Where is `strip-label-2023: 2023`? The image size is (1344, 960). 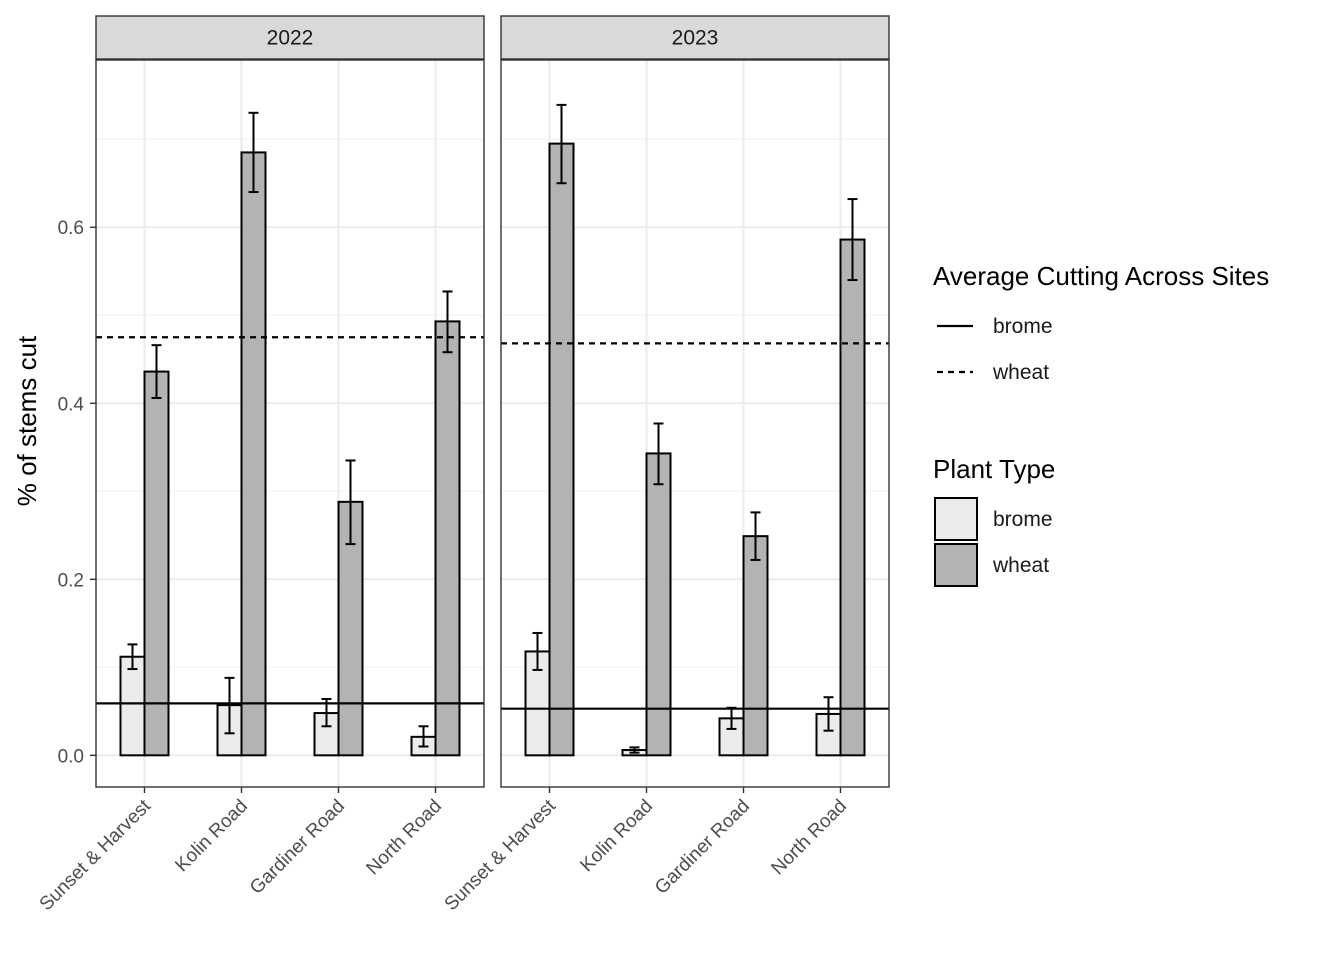
strip-label-2023: 2023 is located at coordinates (695, 38).